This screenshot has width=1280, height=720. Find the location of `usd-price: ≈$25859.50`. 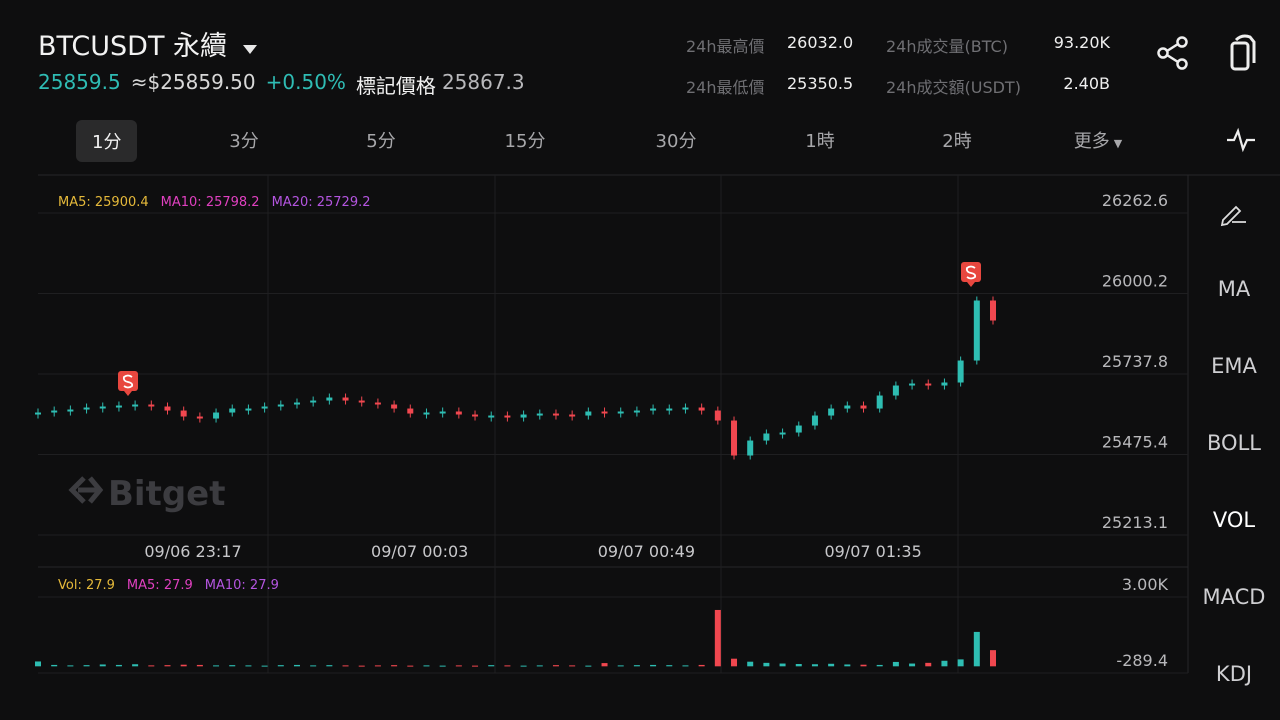

usd-price: ≈$25859.50 is located at coordinates (193, 82).